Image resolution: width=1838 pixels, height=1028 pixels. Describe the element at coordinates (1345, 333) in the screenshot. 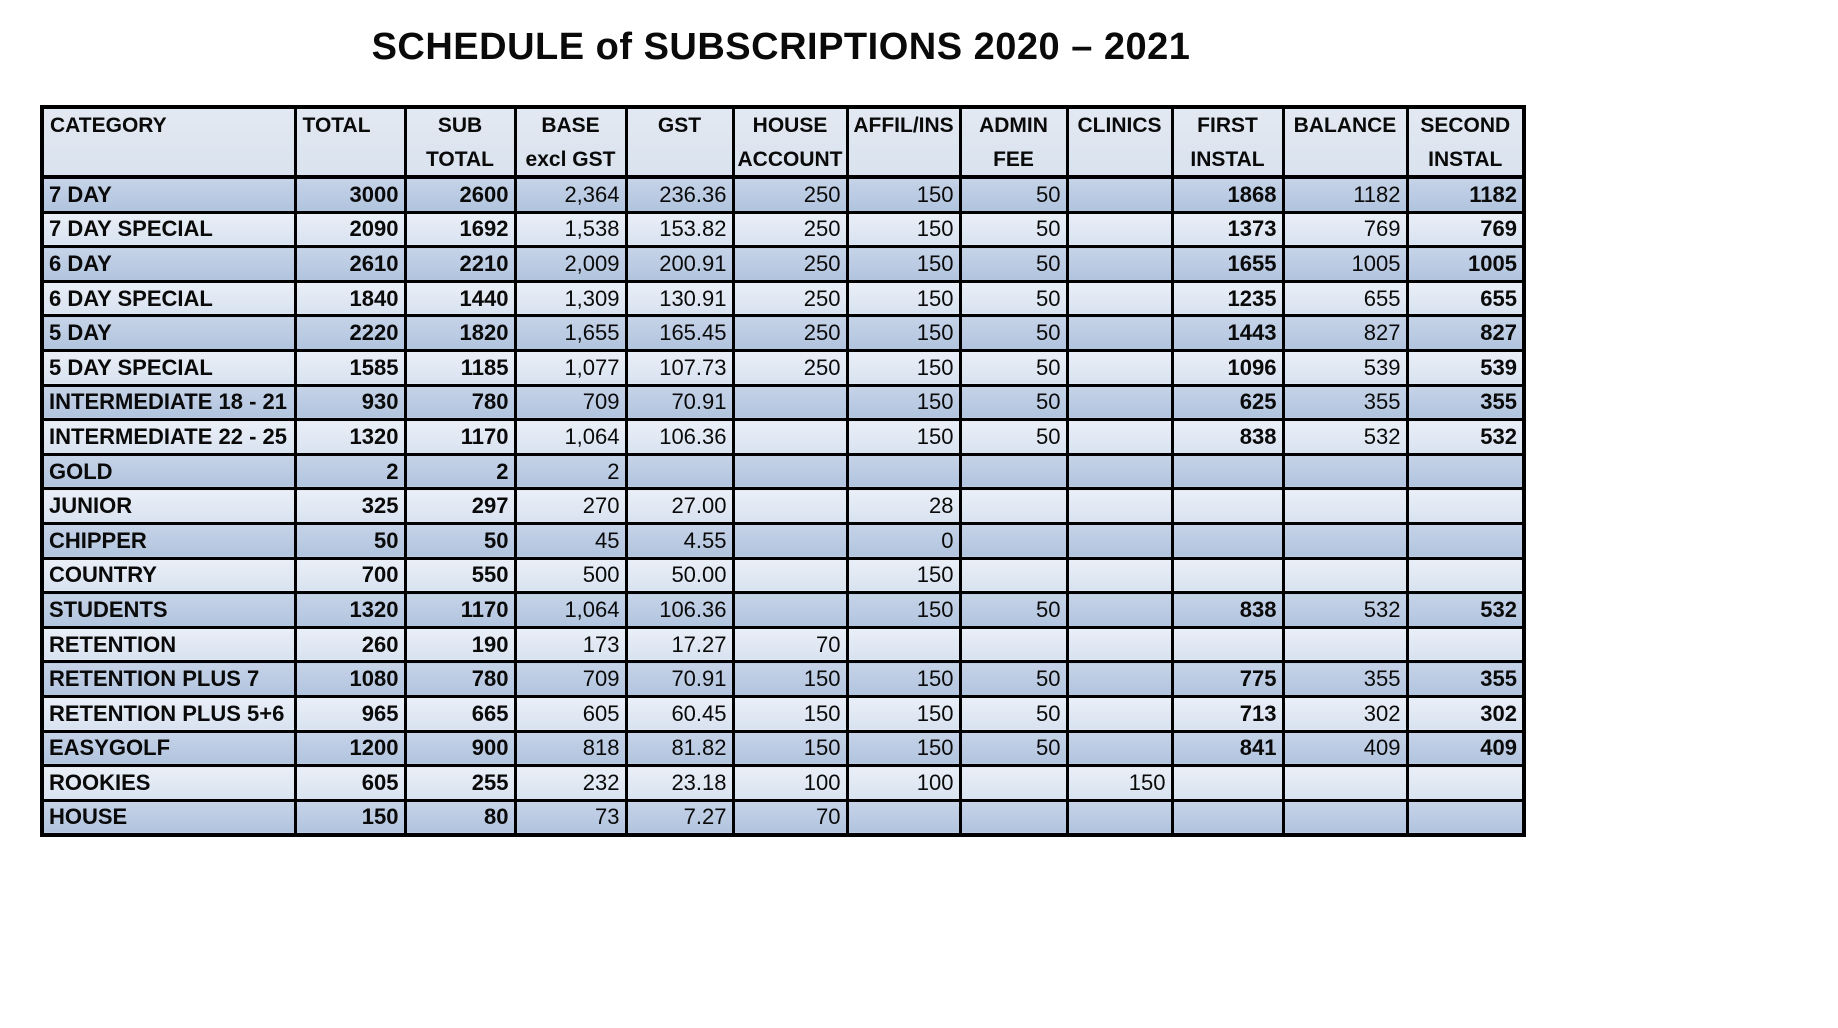

I see `cell-balance: 827` at that location.